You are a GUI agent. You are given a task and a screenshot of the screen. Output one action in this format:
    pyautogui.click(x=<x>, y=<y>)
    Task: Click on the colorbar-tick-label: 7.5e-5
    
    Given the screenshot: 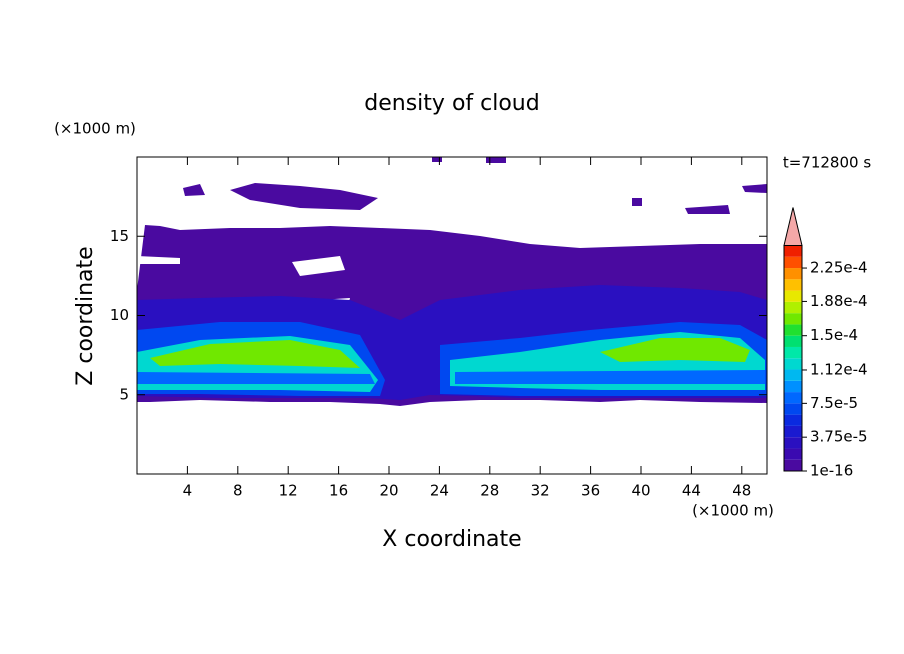 What is the action you would take?
    pyautogui.click(x=834, y=403)
    